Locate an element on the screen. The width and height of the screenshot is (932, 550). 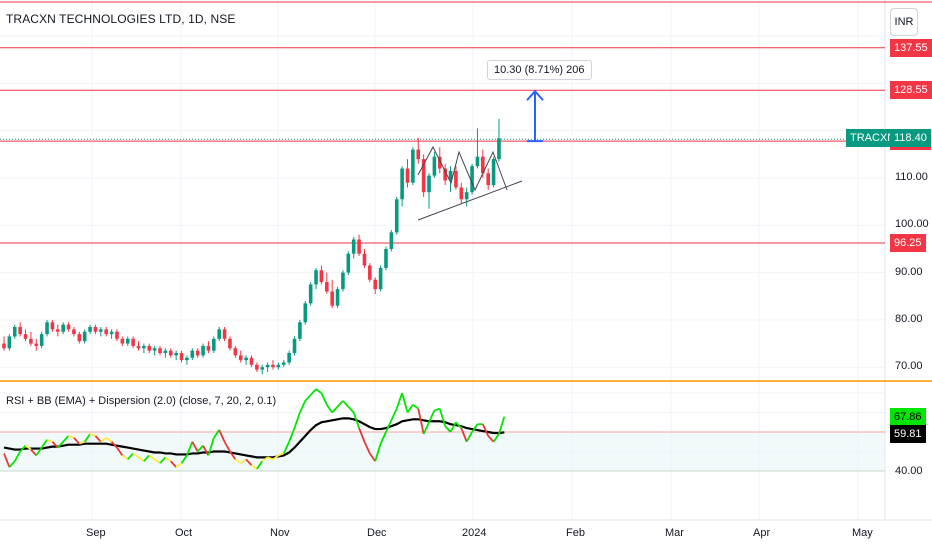
time-axis-label: Dec is located at coordinates (377, 533).